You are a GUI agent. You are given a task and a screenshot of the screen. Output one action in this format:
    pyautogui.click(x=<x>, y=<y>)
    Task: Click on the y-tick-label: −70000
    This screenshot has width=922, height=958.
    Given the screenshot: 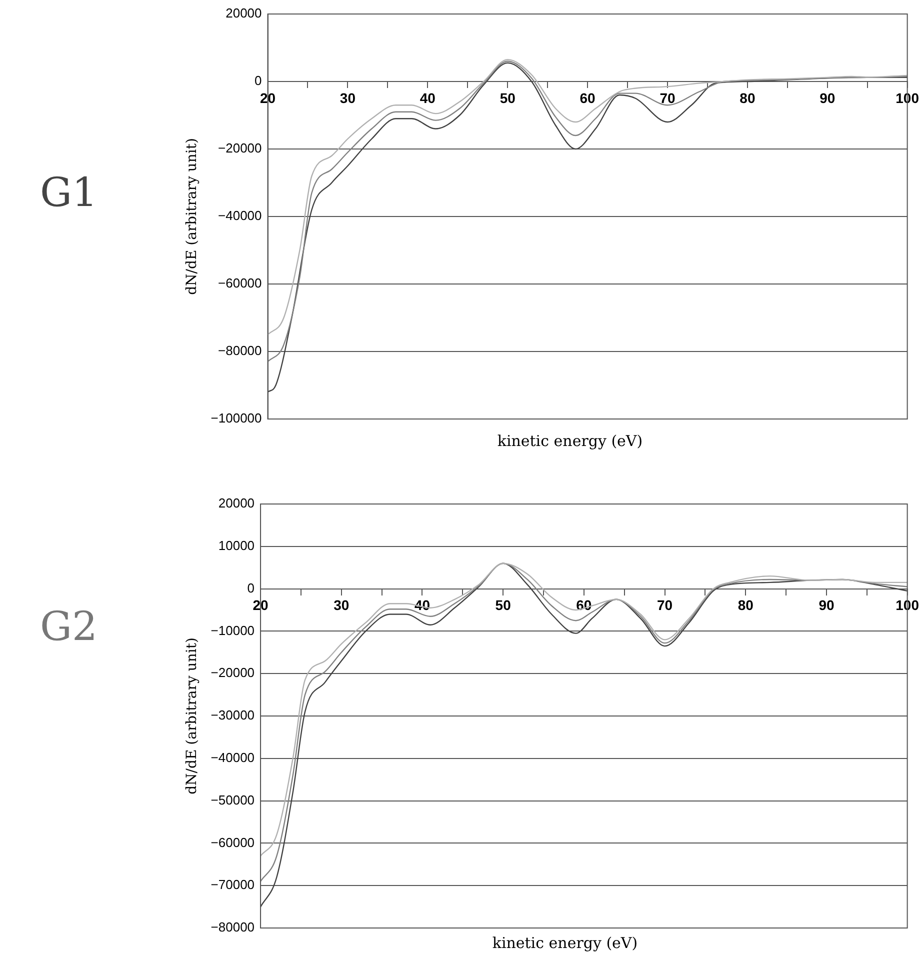 What is the action you would take?
    pyautogui.click(x=232, y=884)
    